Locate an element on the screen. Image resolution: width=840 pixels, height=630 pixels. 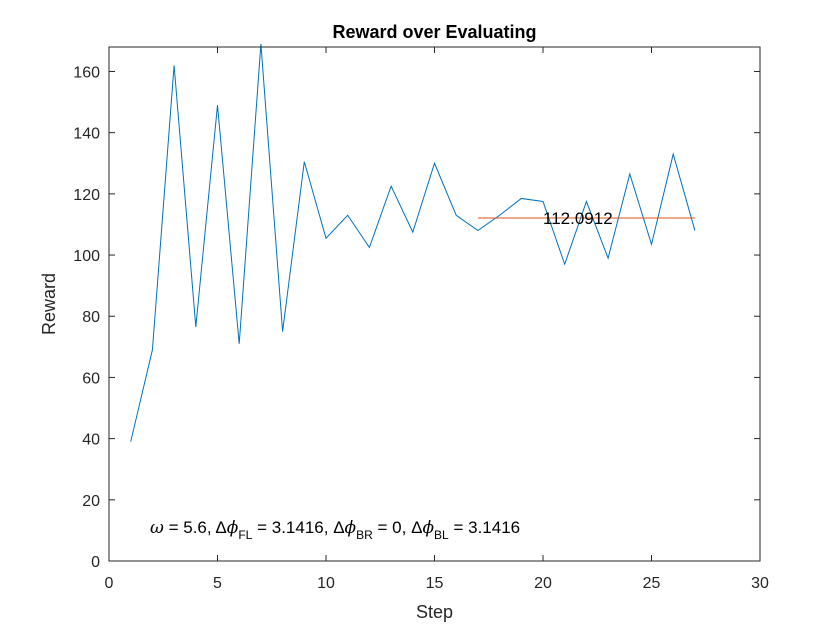
y-axis-label: Reward is located at coordinates (49, 304).